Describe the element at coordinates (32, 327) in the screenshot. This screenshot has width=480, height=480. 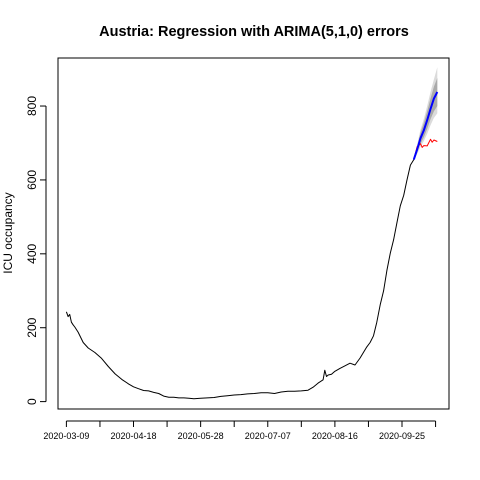
I see `y-tick-label: 200` at that location.